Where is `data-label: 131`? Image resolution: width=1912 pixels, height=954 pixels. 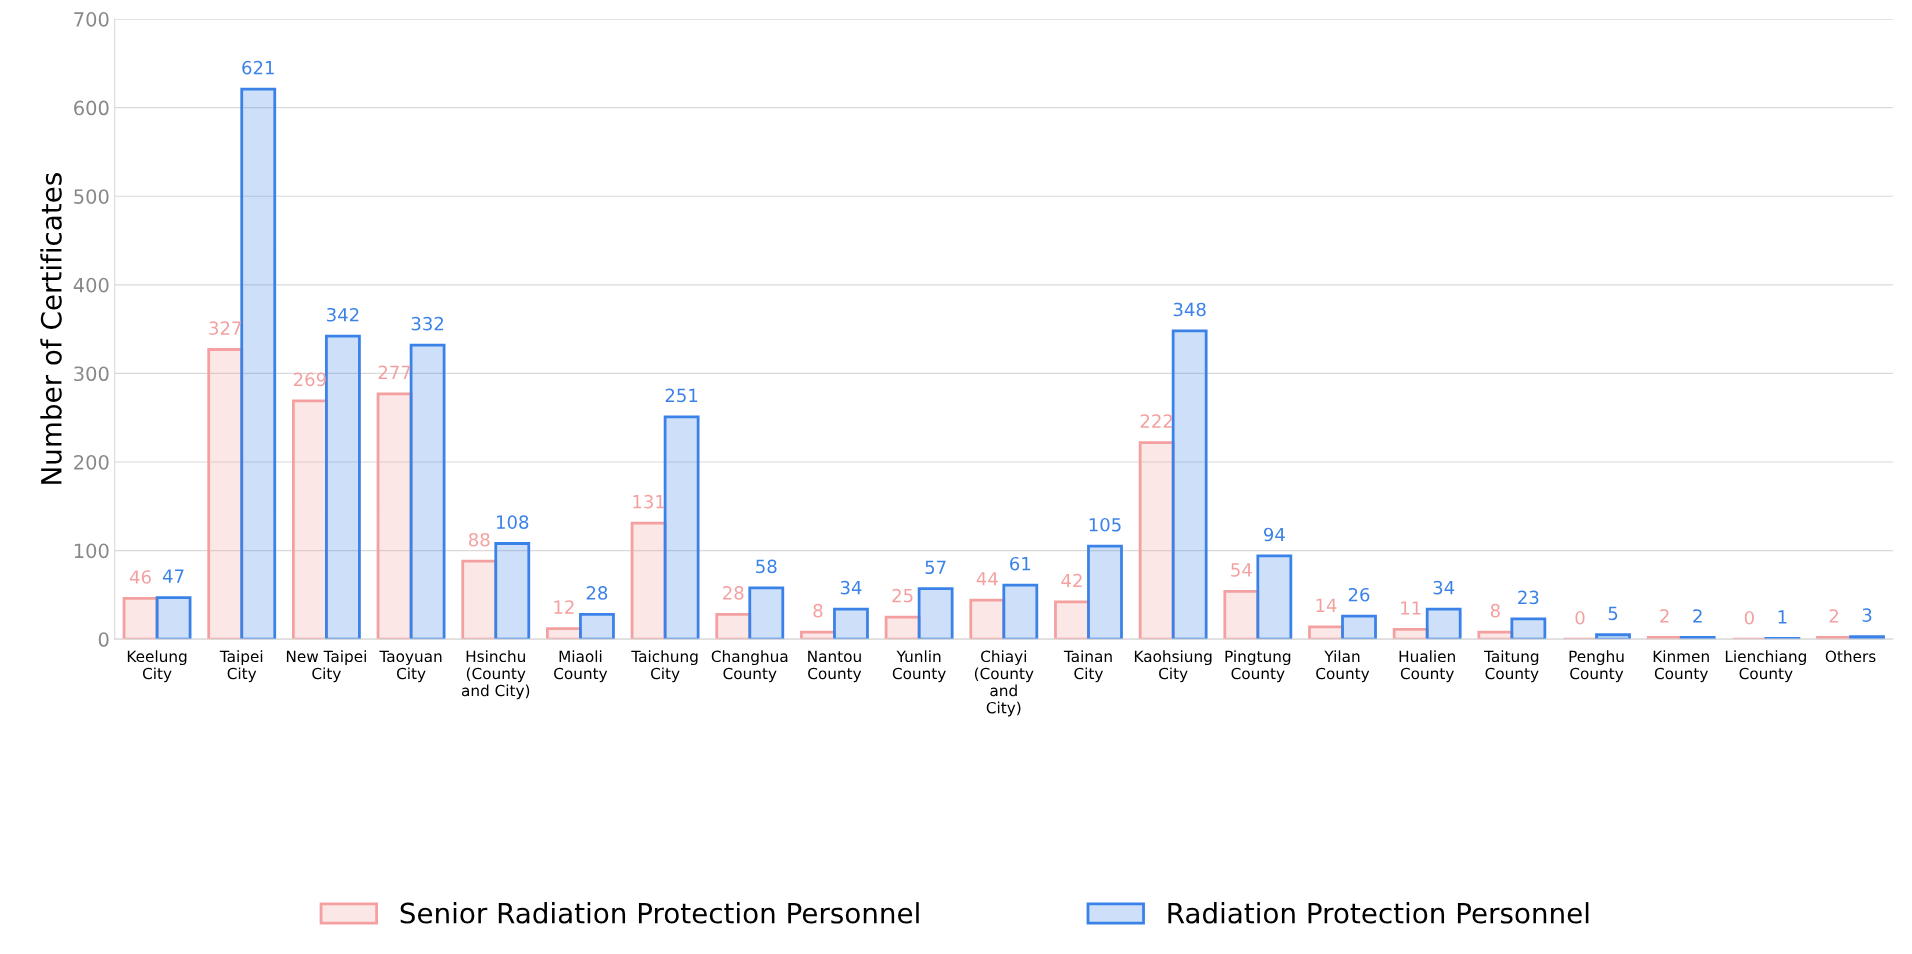 data-label: 131 is located at coordinates (649, 501).